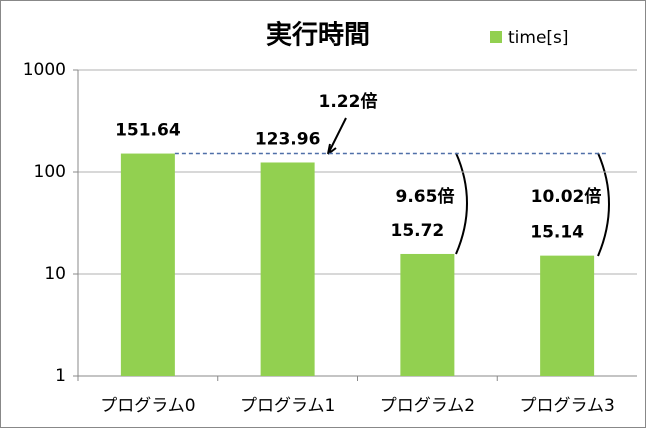 This screenshot has width=647, height=429. I want to click on x-tick-label: プログラム1, so click(287, 406).